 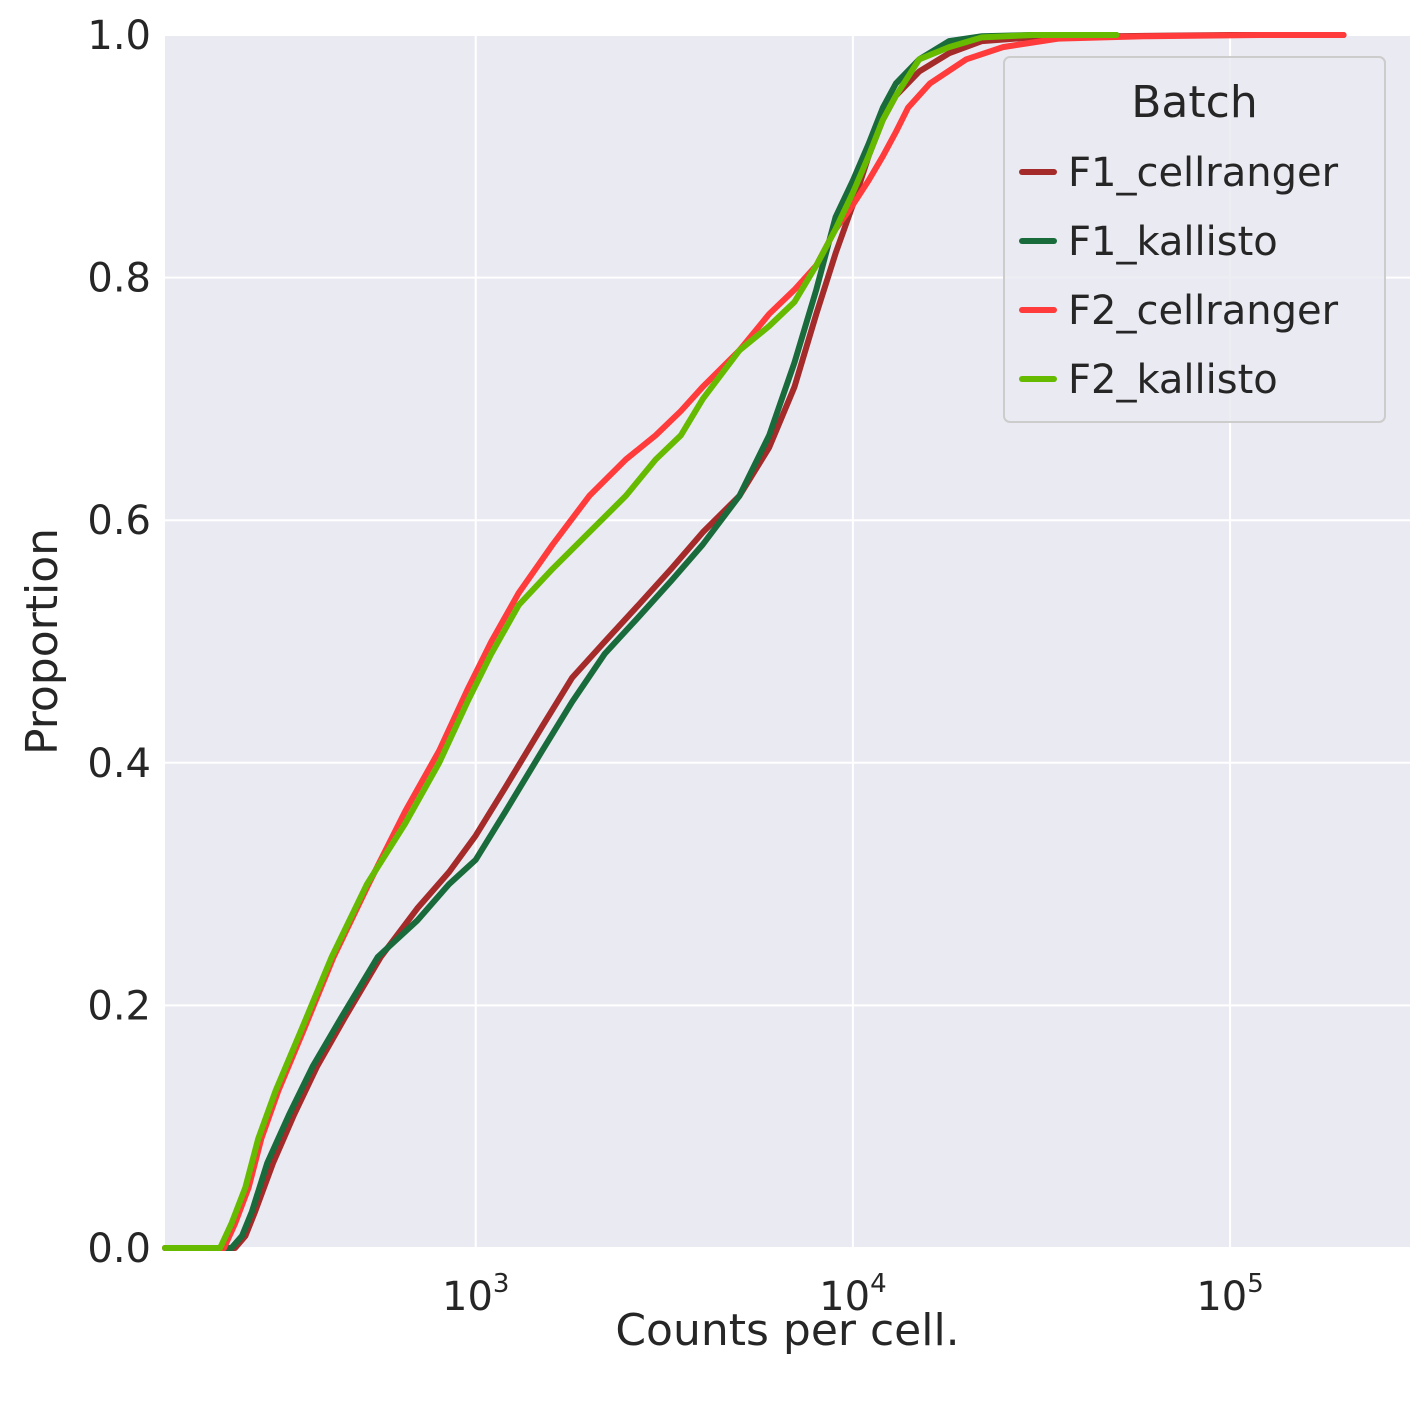 What do you see at coordinates (1194, 102) in the screenshot?
I see `legend-title: Batch` at bounding box center [1194, 102].